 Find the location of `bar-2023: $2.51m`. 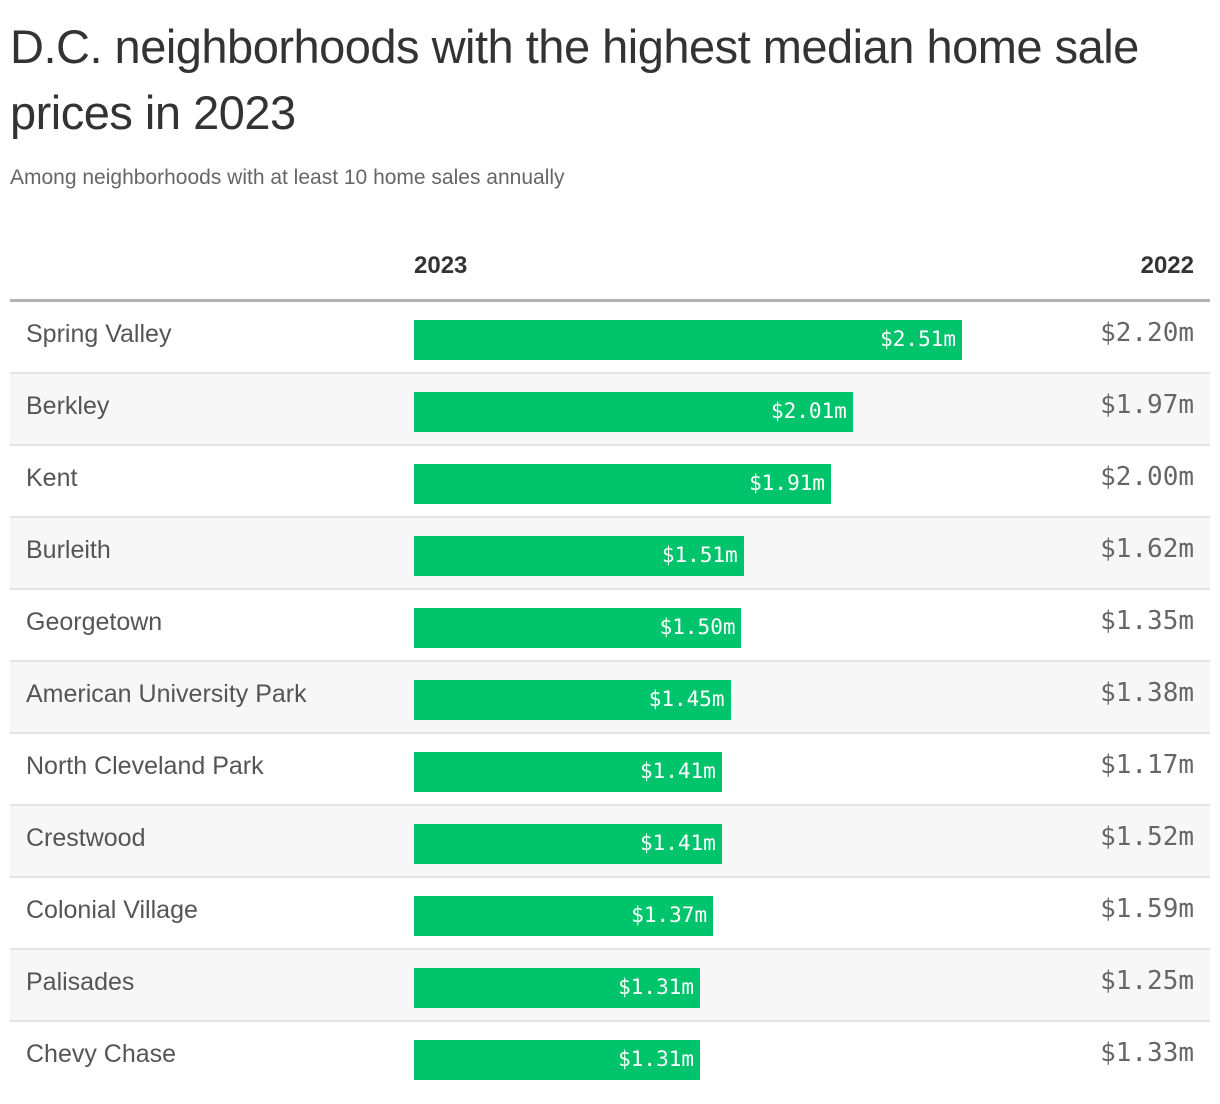

bar-2023: $2.51m is located at coordinates (688, 340).